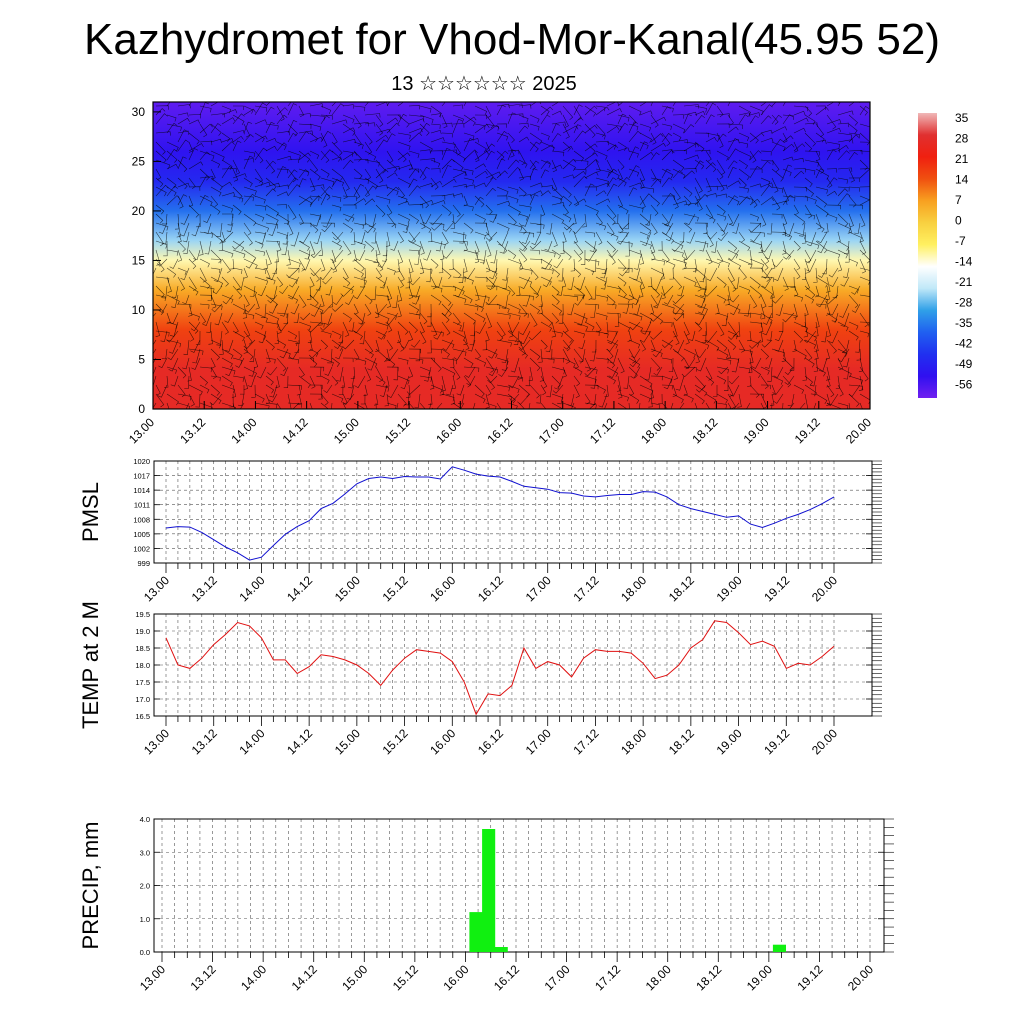 The width and height of the screenshot is (1024, 1024). I want to click on x-tick-label: 14.12, so click(295, 430).